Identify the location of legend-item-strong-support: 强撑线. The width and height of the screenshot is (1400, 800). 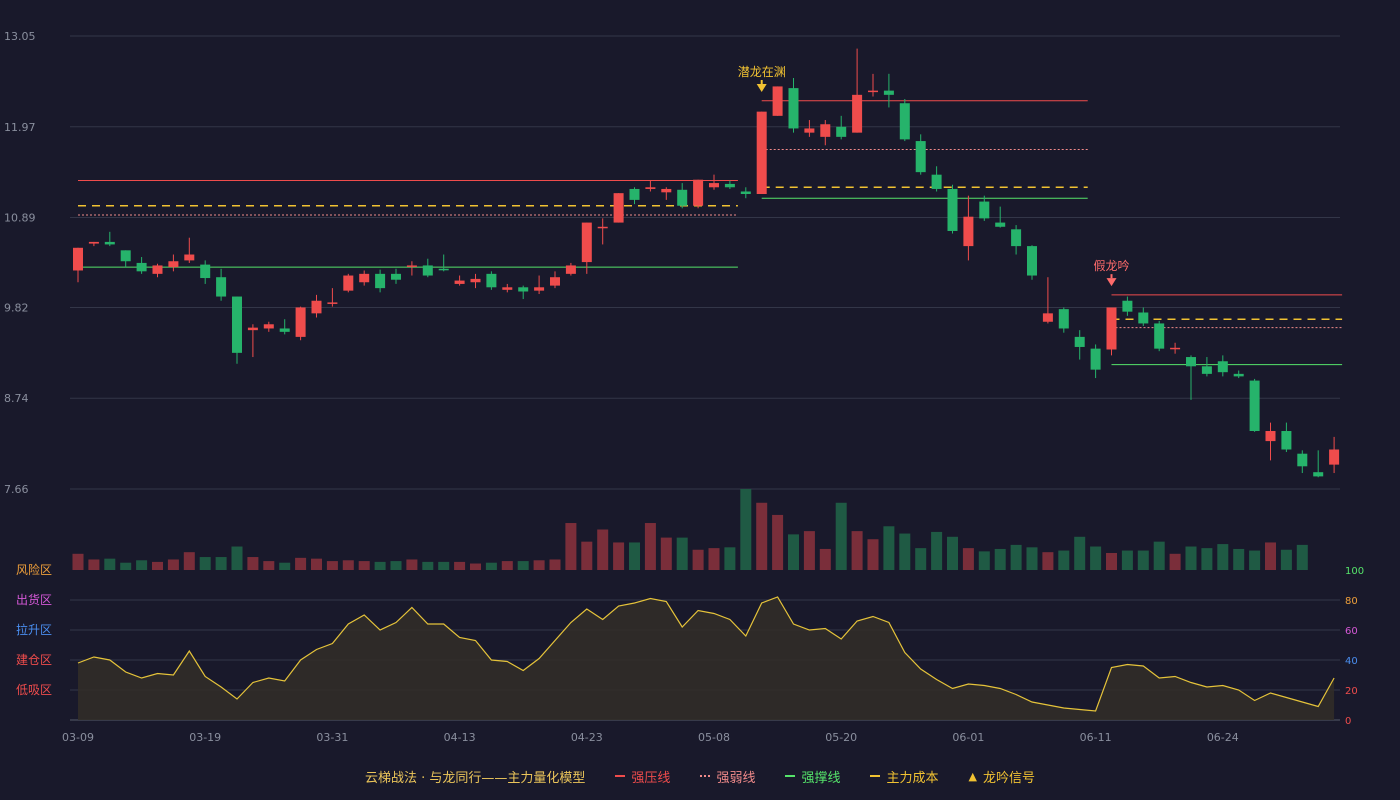
(812, 776).